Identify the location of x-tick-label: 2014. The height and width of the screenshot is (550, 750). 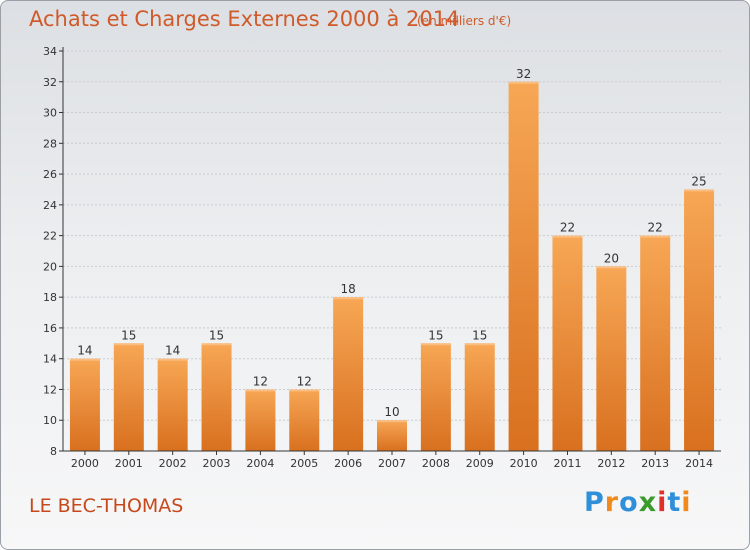
(699, 463).